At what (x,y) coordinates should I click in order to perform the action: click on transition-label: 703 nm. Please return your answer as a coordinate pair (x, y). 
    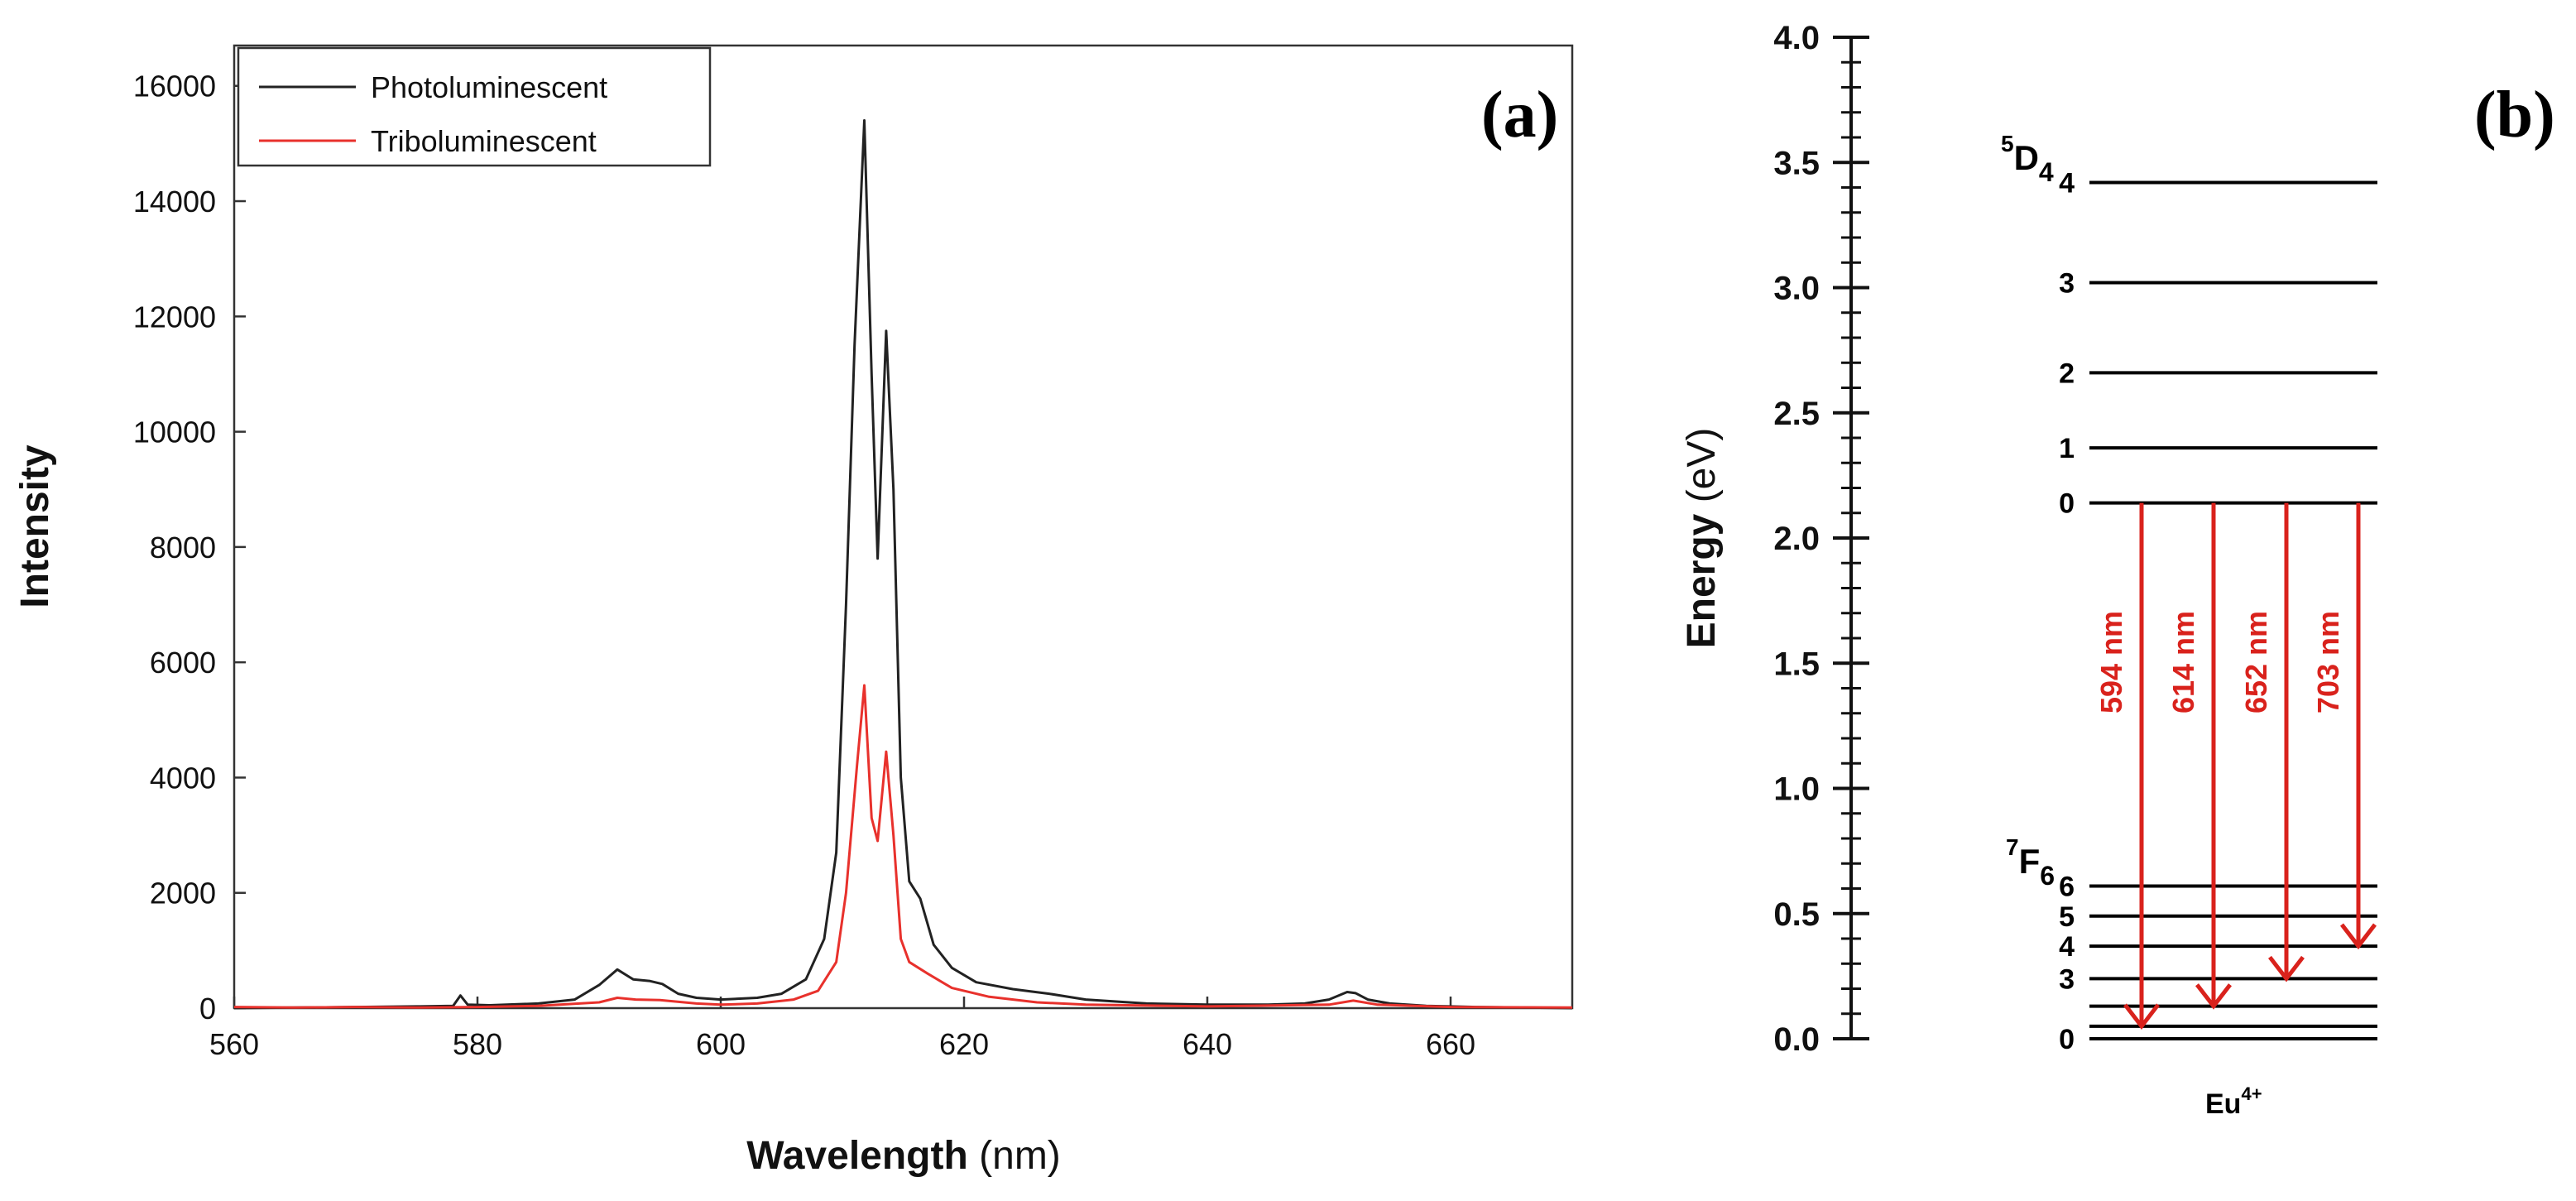
    Looking at the image, I should click on (2328, 662).